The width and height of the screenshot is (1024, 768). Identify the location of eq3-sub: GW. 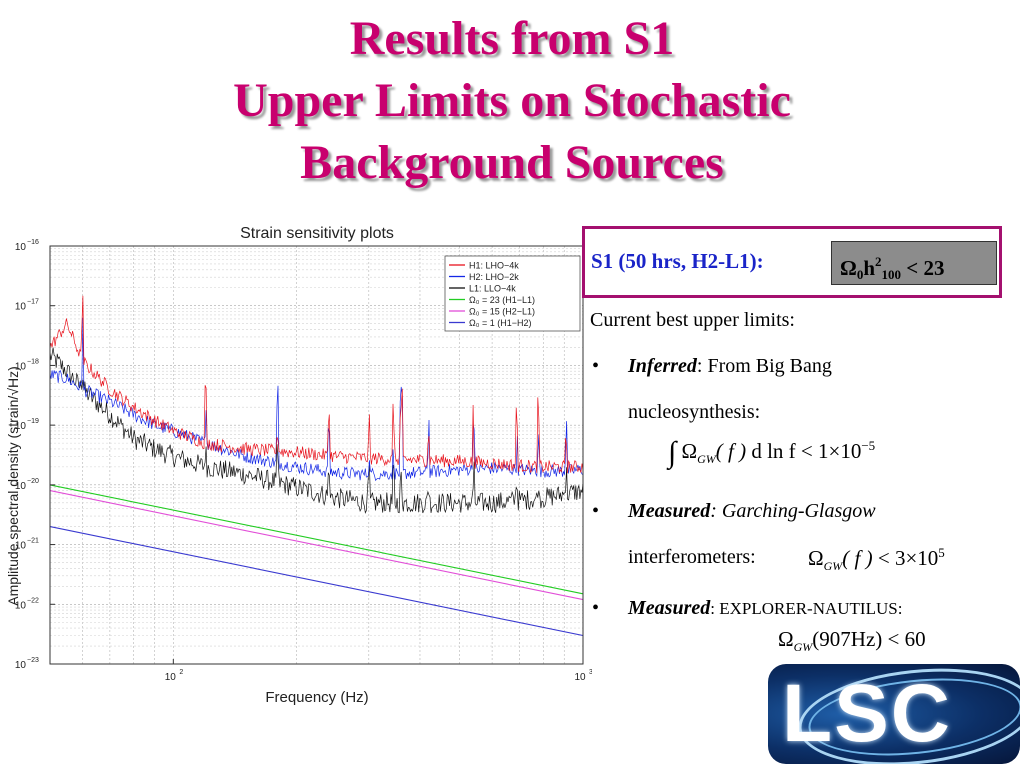
(803, 647).